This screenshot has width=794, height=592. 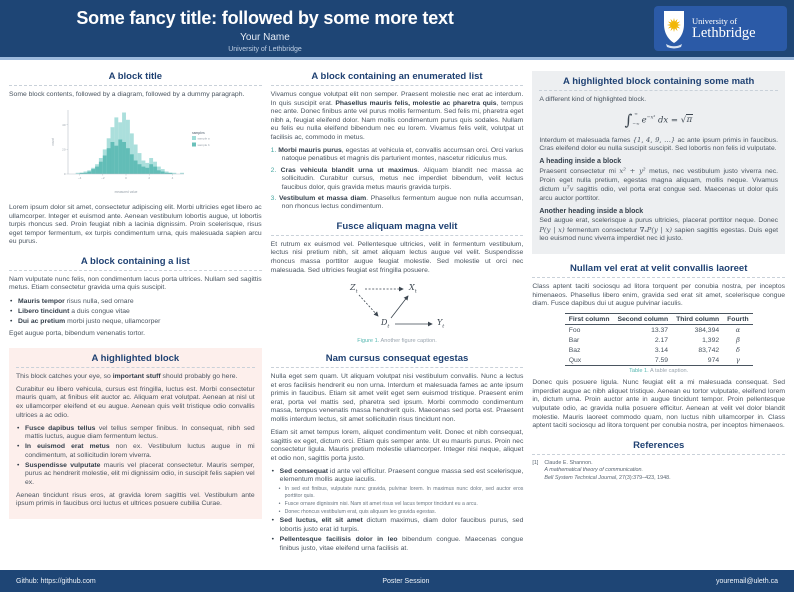 I want to click on causal-diagram: Zt Xt Dt Yt, so click(x=397, y=308).